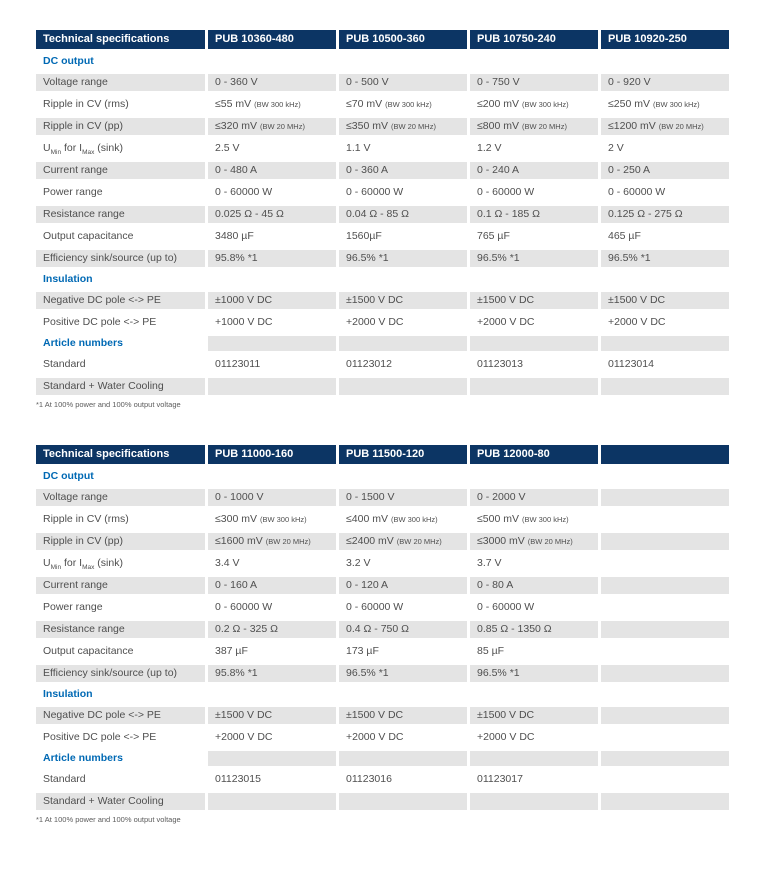 The width and height of the screenshot is (759, 874). Describe the element at coordinates (382, 563) in the screenshot. I see `spec-row: UMin for IMax (sink) 3.4 V 3.2 V 3.7 V` at that location.